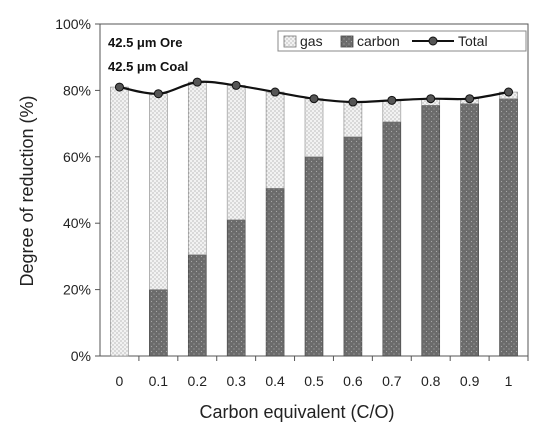  What do you see at coordinates (275, 140) in the screenshot?
I see `bar-gas-0.4` at bounding box center [275, 140].